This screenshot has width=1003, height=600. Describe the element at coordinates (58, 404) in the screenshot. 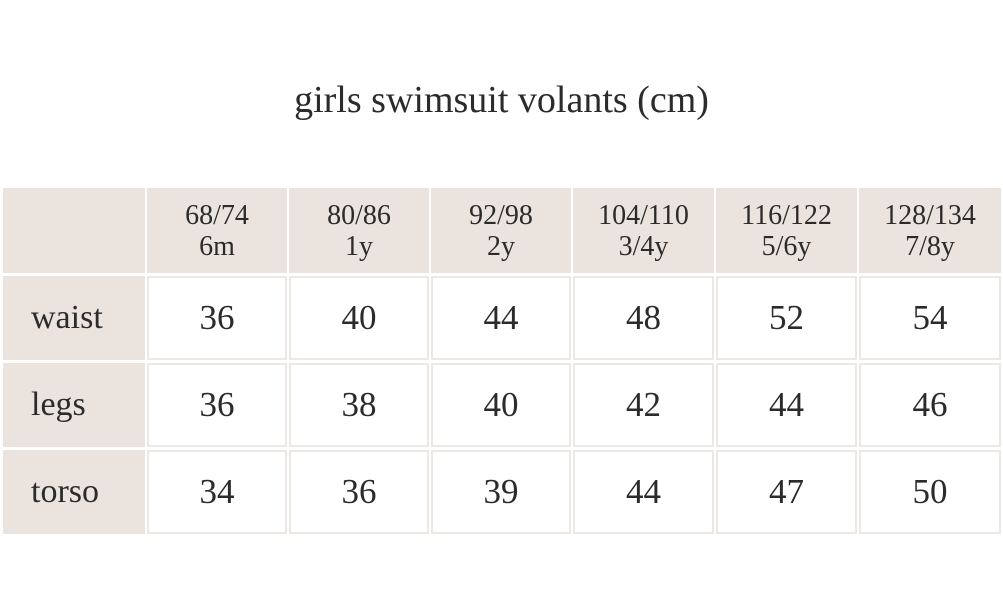

I see `row-label: legs` at that location.